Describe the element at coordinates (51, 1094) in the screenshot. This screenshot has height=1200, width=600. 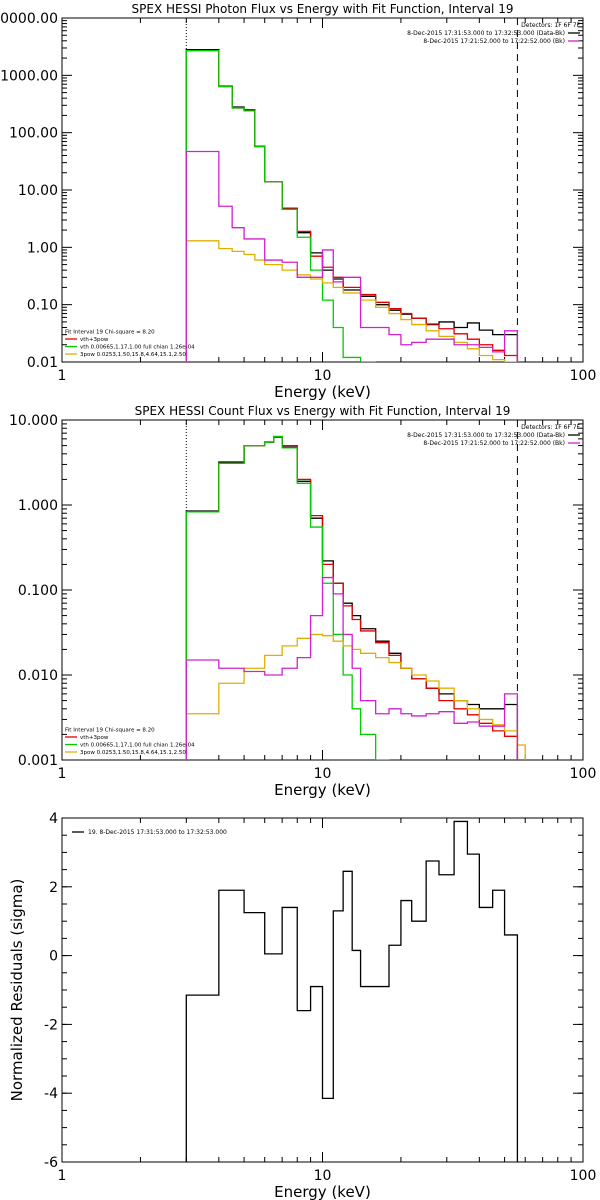
I see `y-tick-label: -4` at that location.